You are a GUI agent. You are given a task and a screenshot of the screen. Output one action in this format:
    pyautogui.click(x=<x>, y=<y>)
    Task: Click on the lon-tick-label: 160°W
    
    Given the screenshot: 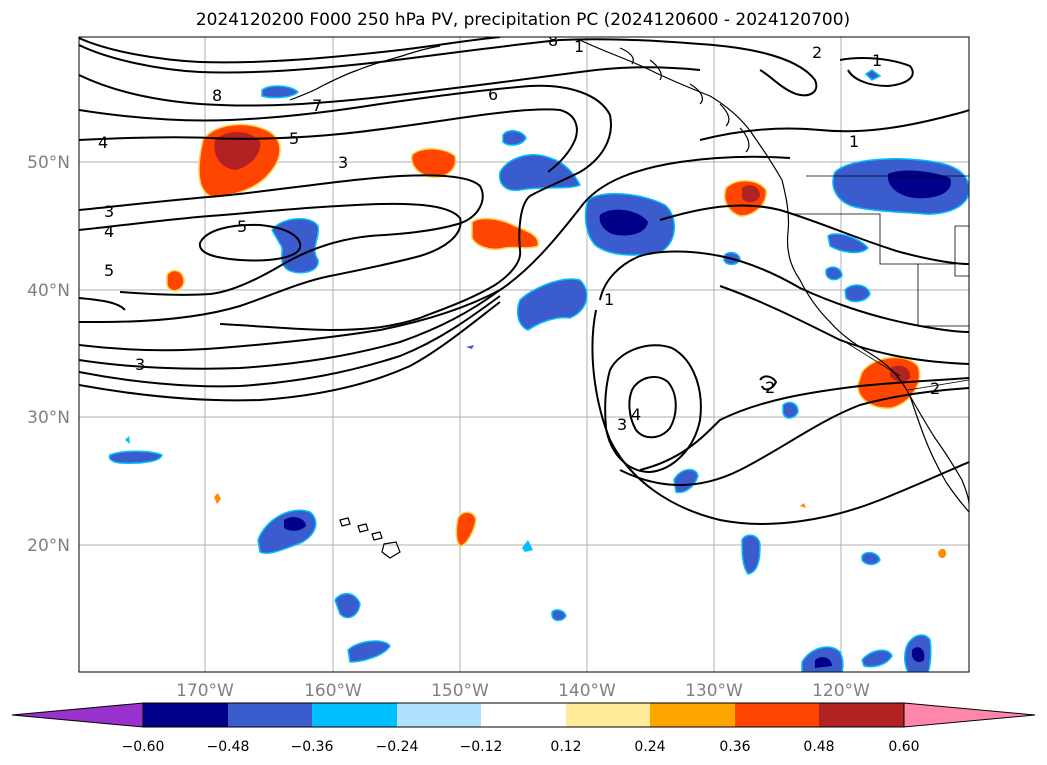 What is the action you would take?
    pyautogui.click(x=333, y=691)
    